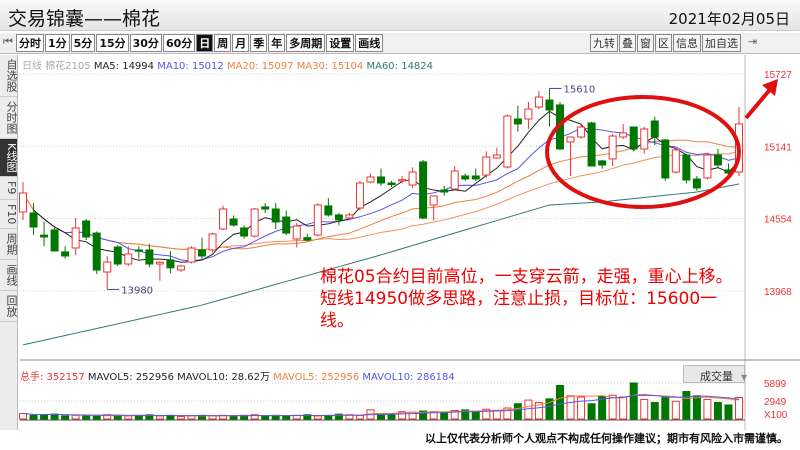  What do you see at coordinates (205, 43) in the screenshot?
I see `period-tab: 日` at bounding box center [205, 43].